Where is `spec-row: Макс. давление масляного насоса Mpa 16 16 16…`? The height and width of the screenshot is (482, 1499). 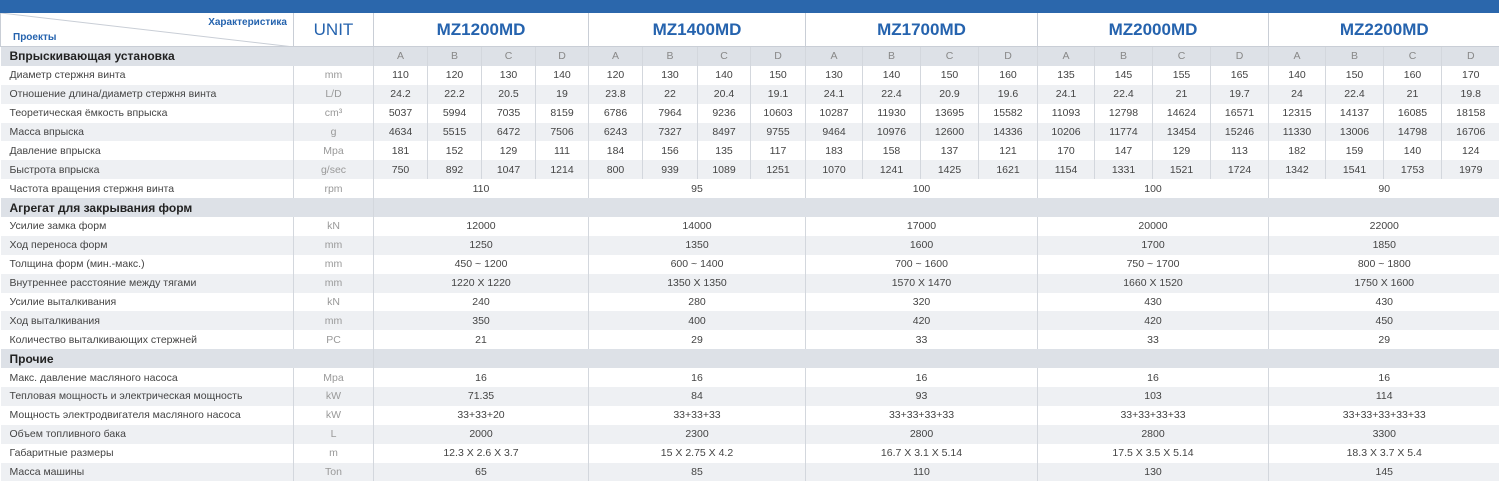
spec-row: Макс. давление масляного насоса Mpa 16 16 16… is located at coordinates (750, 378).